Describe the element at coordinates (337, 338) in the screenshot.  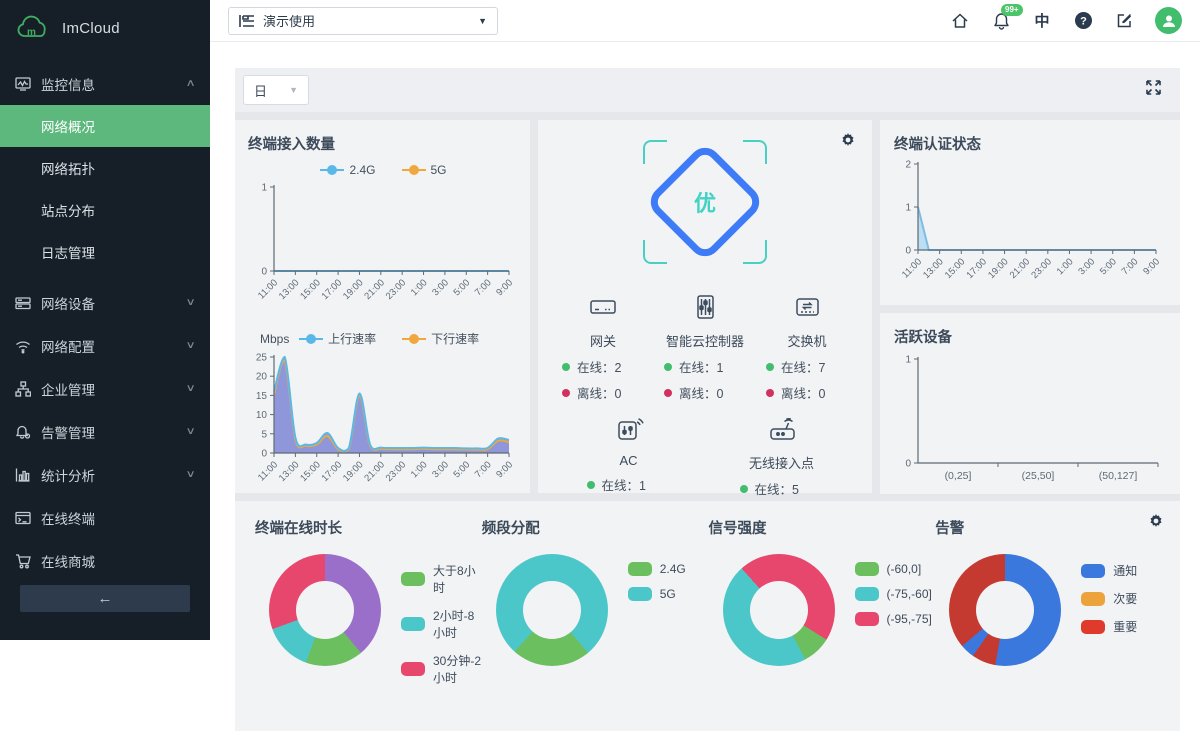
I see `legend-item-上行速率: 上行速率` at that location.